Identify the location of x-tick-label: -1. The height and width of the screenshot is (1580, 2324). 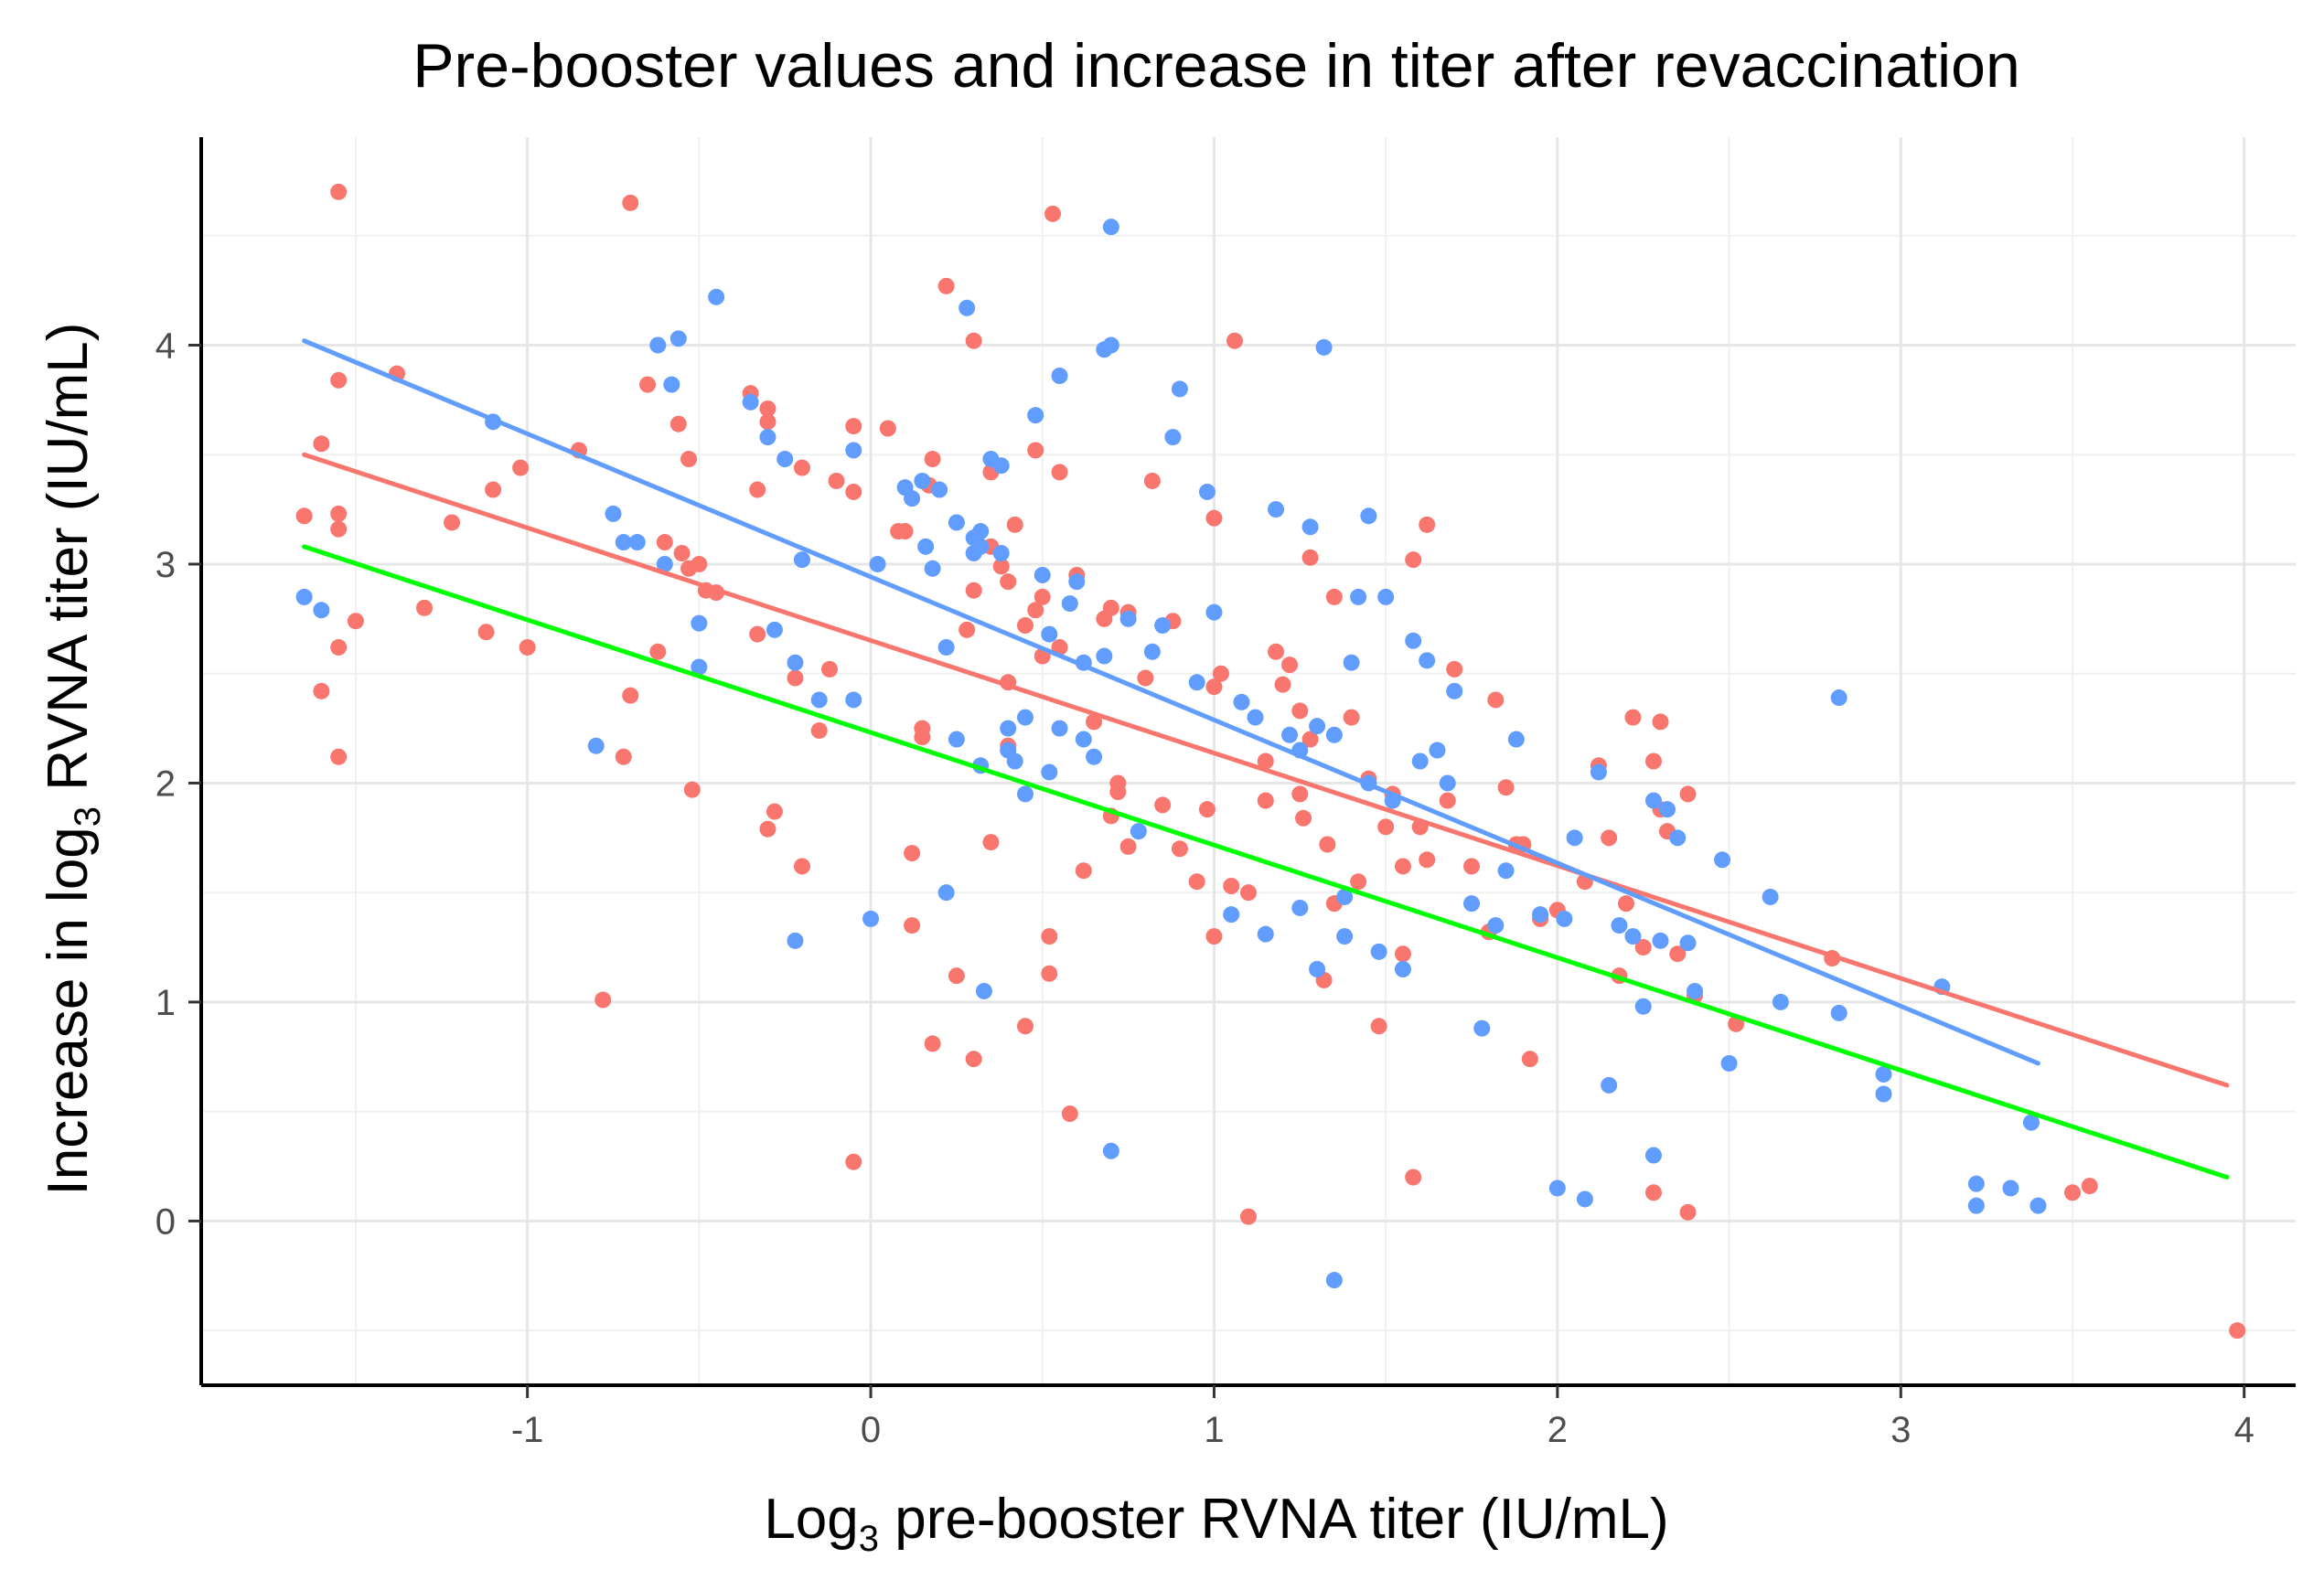
(528, 1430).